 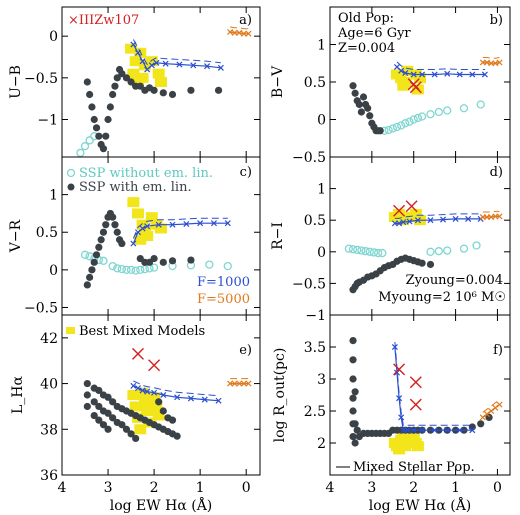 I want to click on observed-point, so click(x=411, y=206).